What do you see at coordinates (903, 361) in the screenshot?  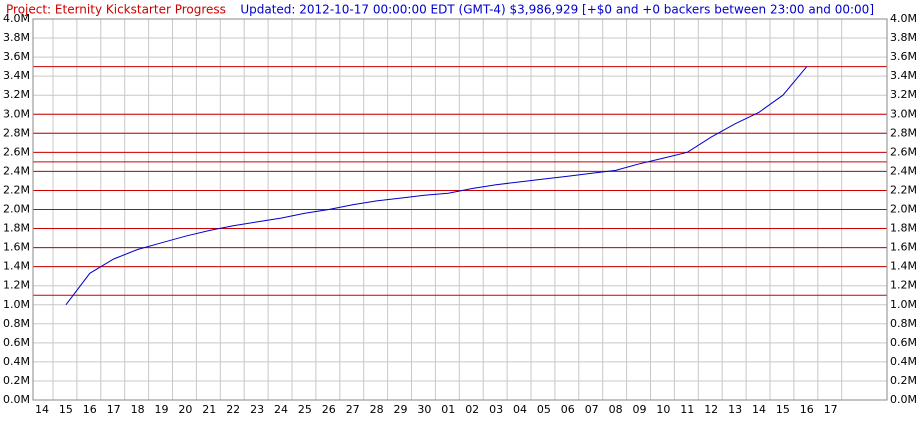 I see `y-tick-label-right: 0.4M` at bounding box center [903, 361].